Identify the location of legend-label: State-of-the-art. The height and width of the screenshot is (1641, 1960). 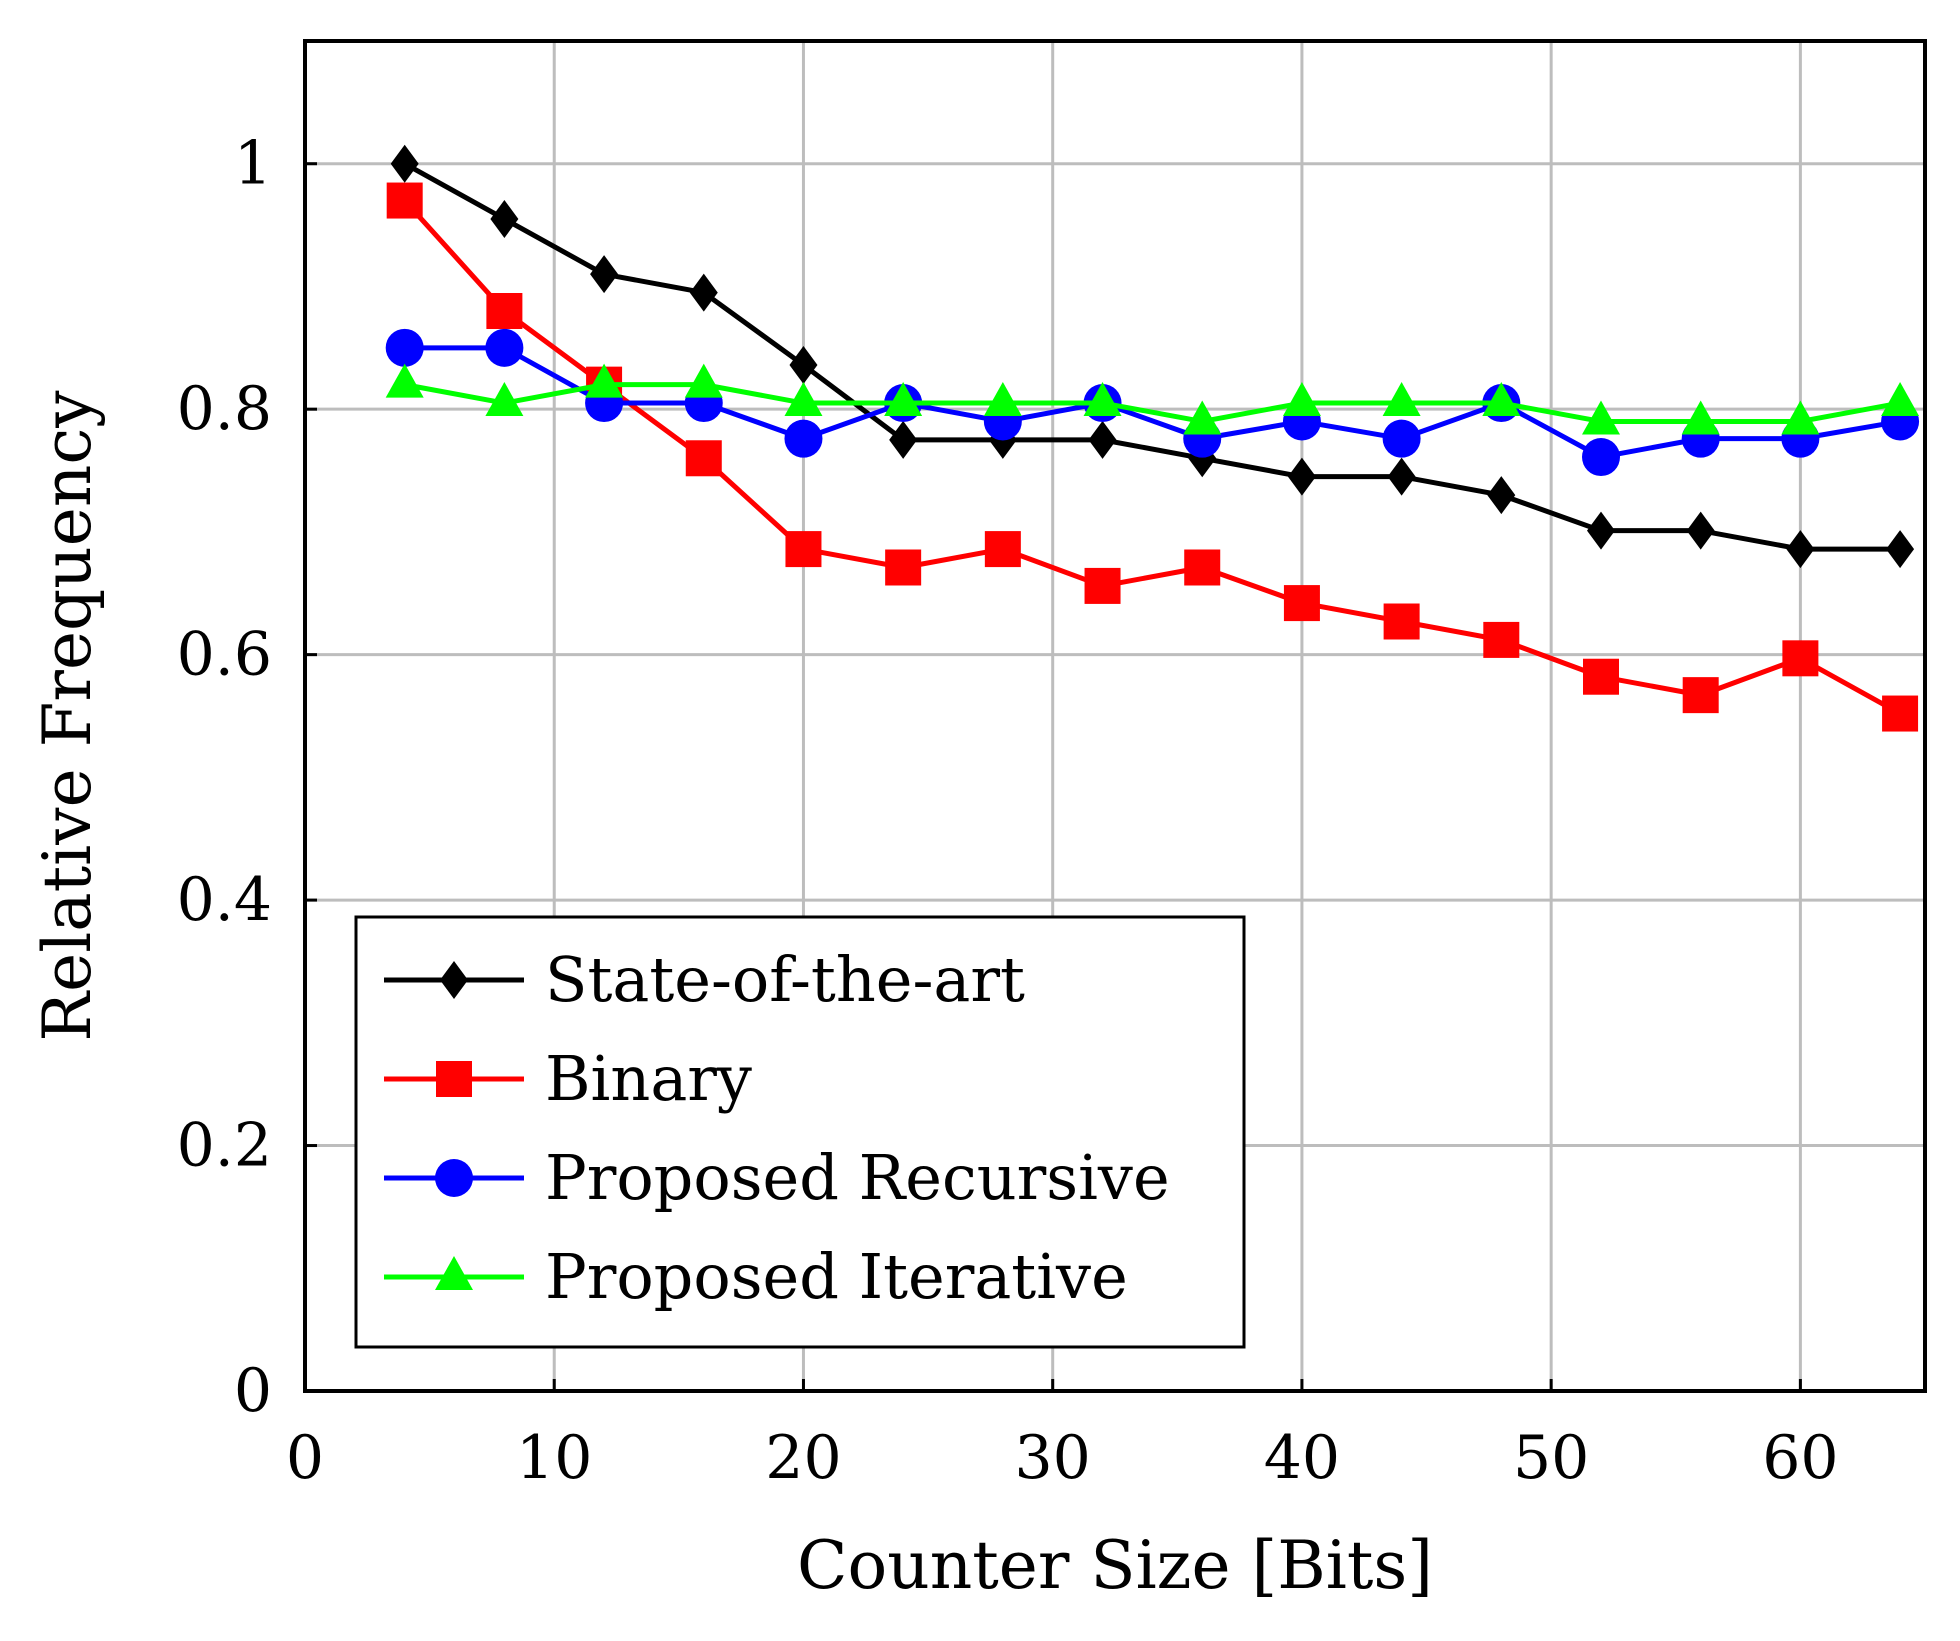
(785, 979).